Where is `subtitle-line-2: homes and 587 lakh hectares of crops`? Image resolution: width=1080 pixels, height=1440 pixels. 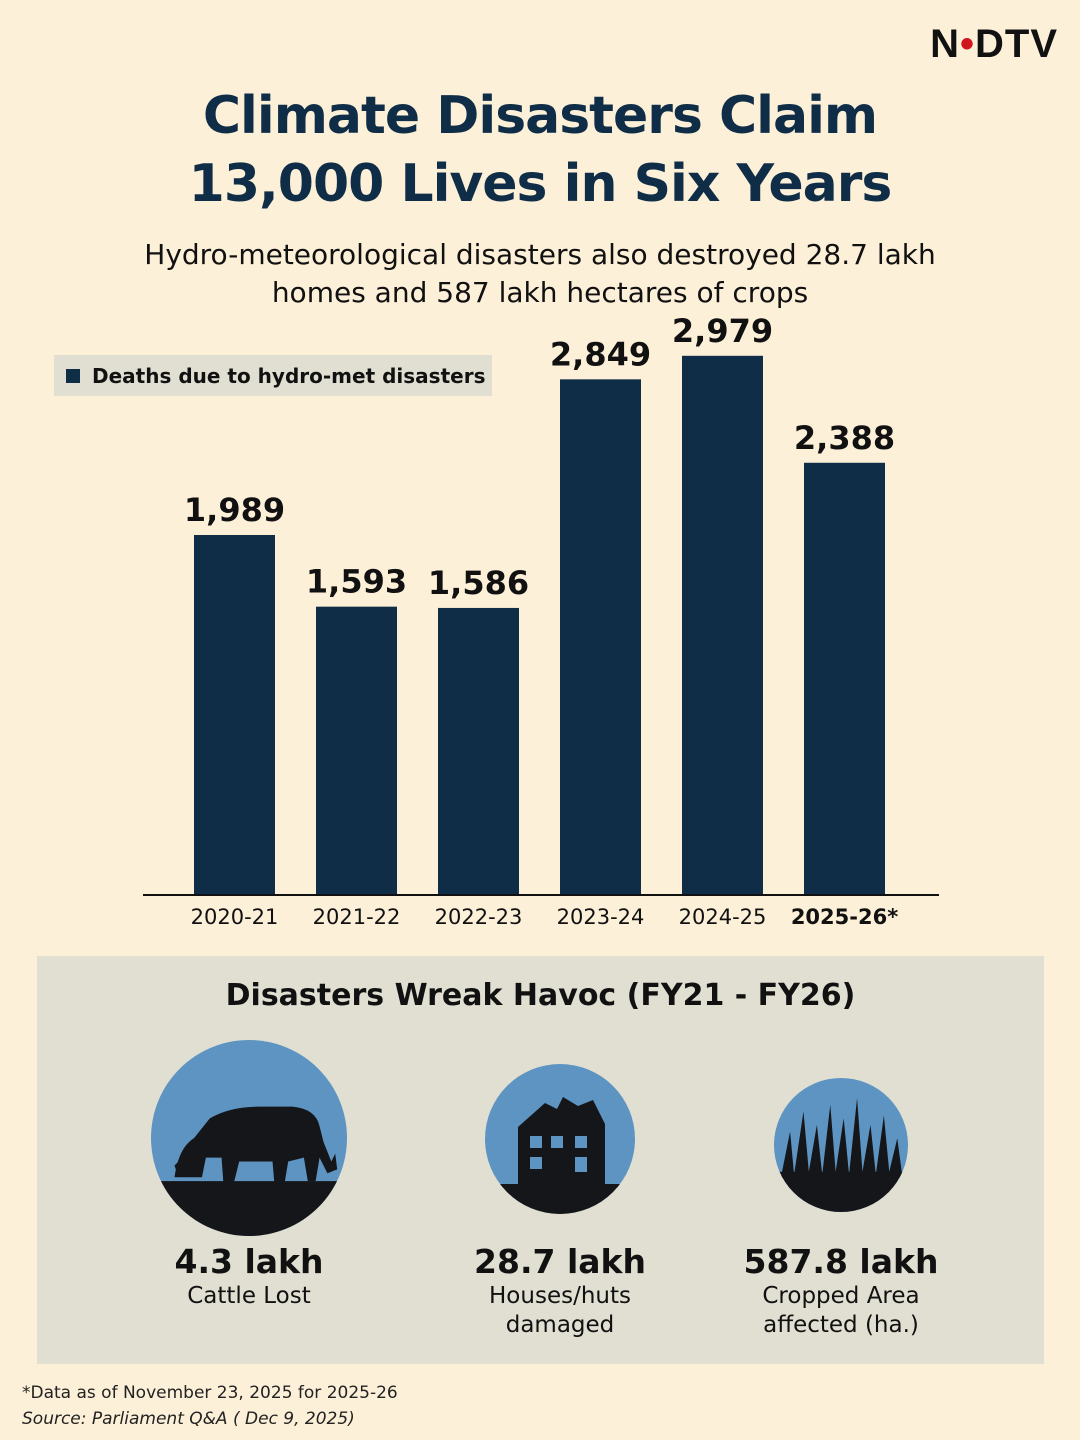 subtitle-line-2: homes and 587 lakh hectares of crops is located at coordinates (540, 292).